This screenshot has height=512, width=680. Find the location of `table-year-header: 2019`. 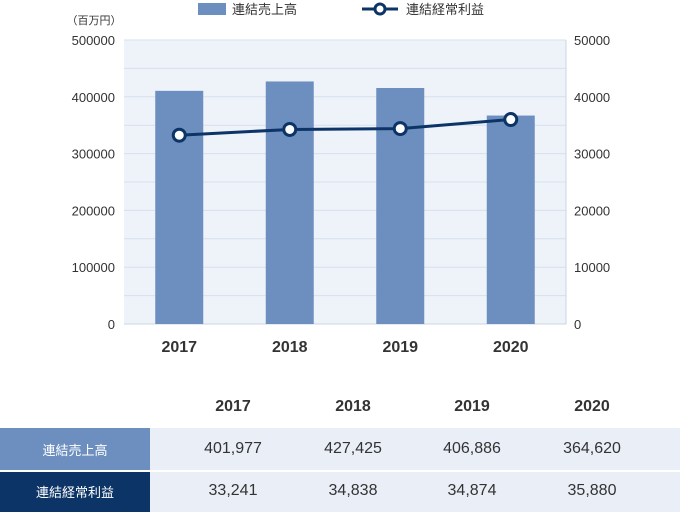

table-year-header: 2019 is located at coordinates (472, 406).